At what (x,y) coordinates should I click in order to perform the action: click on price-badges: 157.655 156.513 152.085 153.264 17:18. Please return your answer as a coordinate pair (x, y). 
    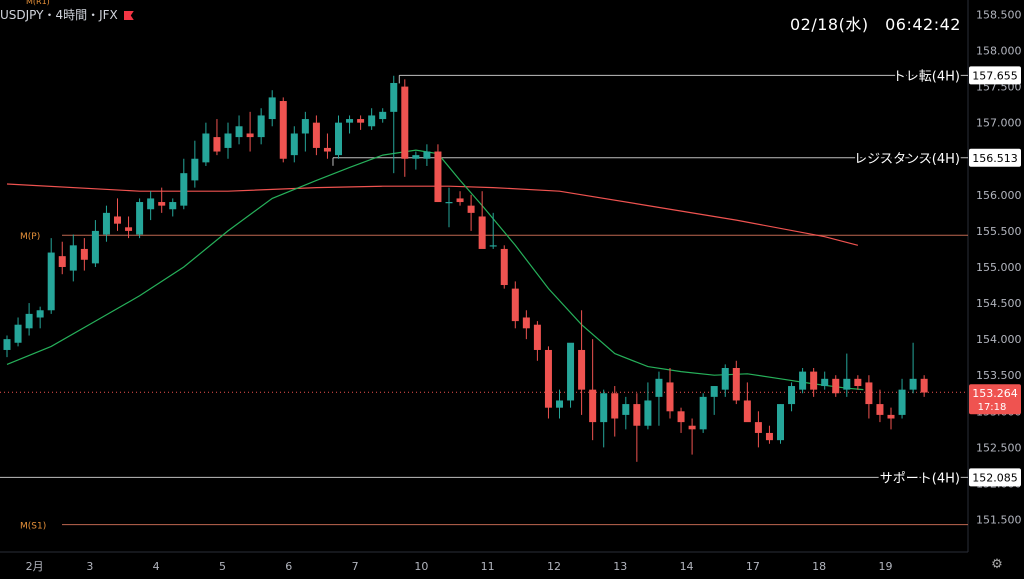
    Looking at the image, I should click on (995, 276).